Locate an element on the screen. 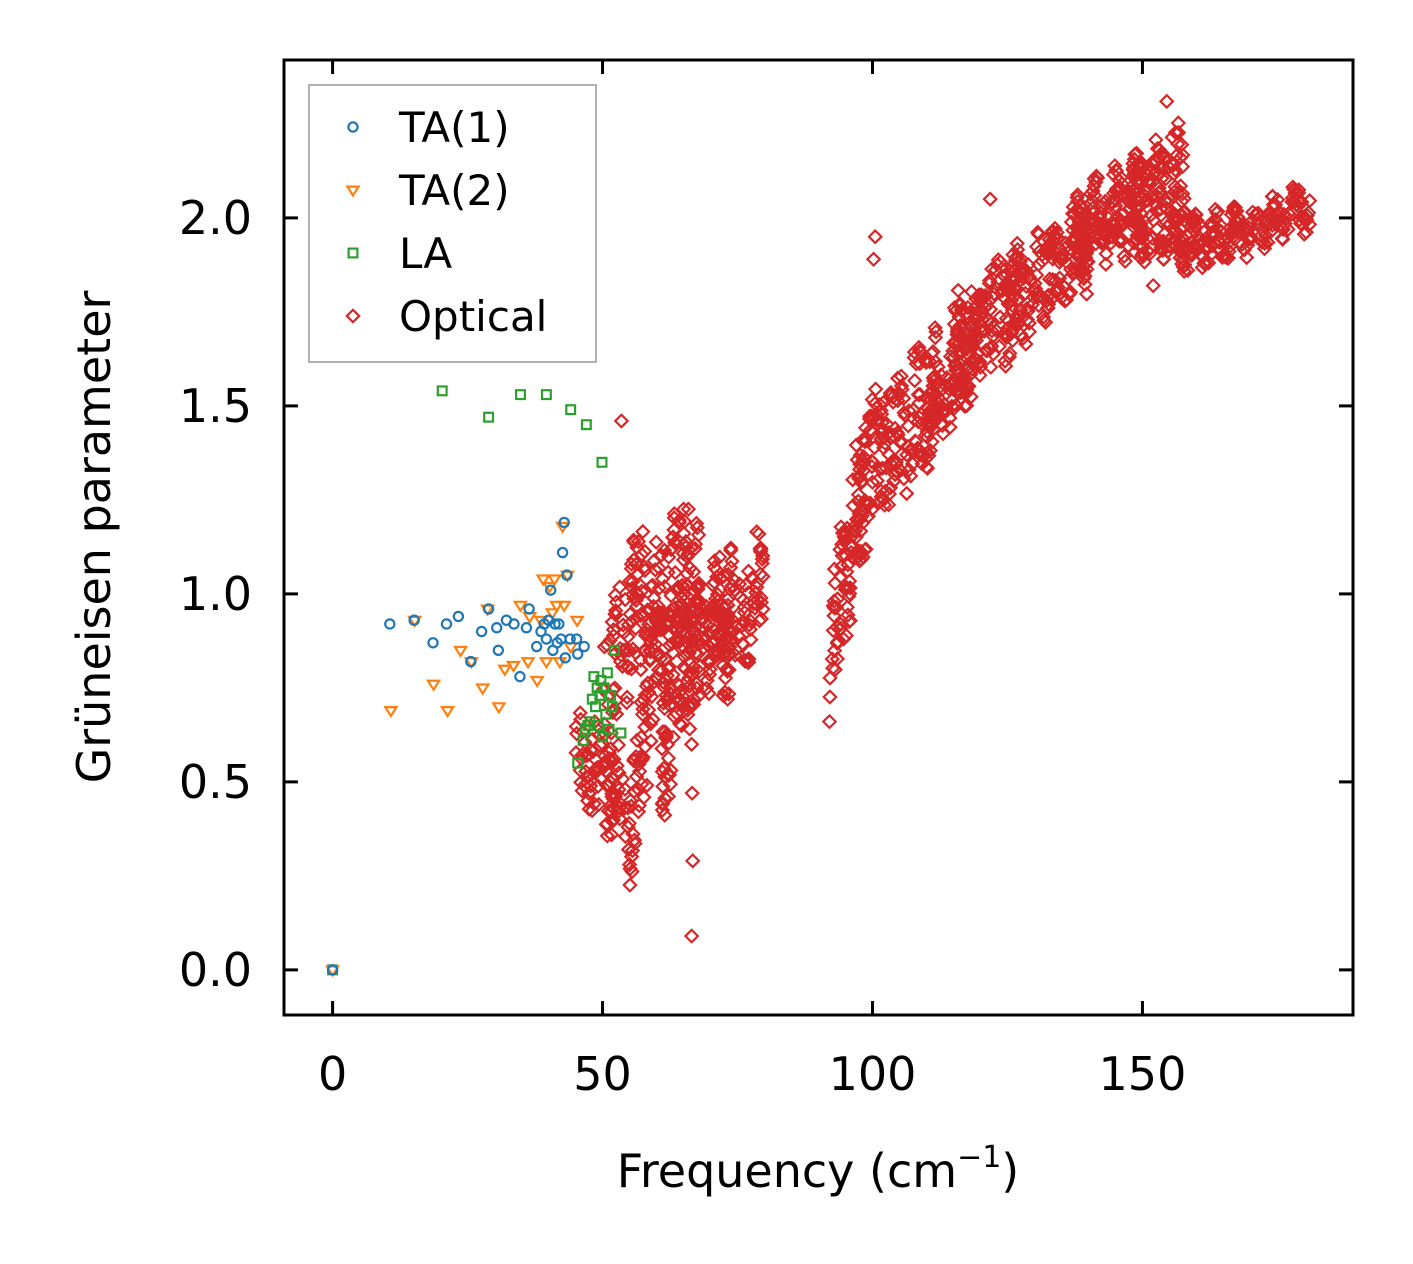 This screenshot has width=1413, height=1264. legend-item: TA(1) is located at coordinates (428, 127).